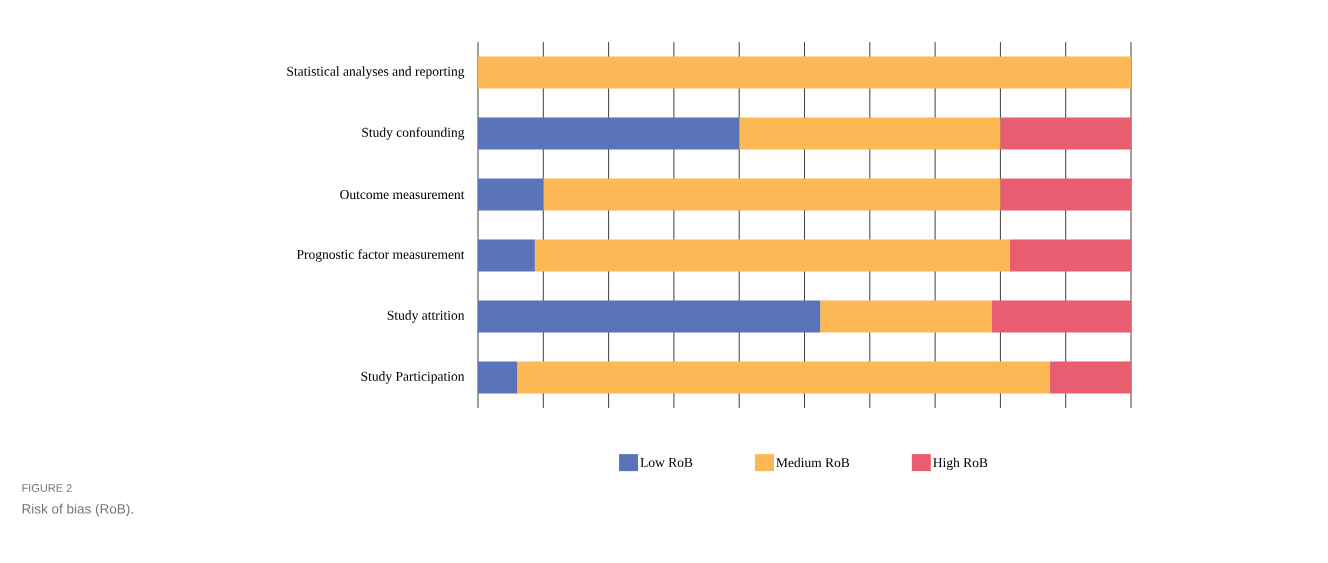 The image size is (1328, 563). I want to click on caption: FIGURE 2, so click(47, 488).